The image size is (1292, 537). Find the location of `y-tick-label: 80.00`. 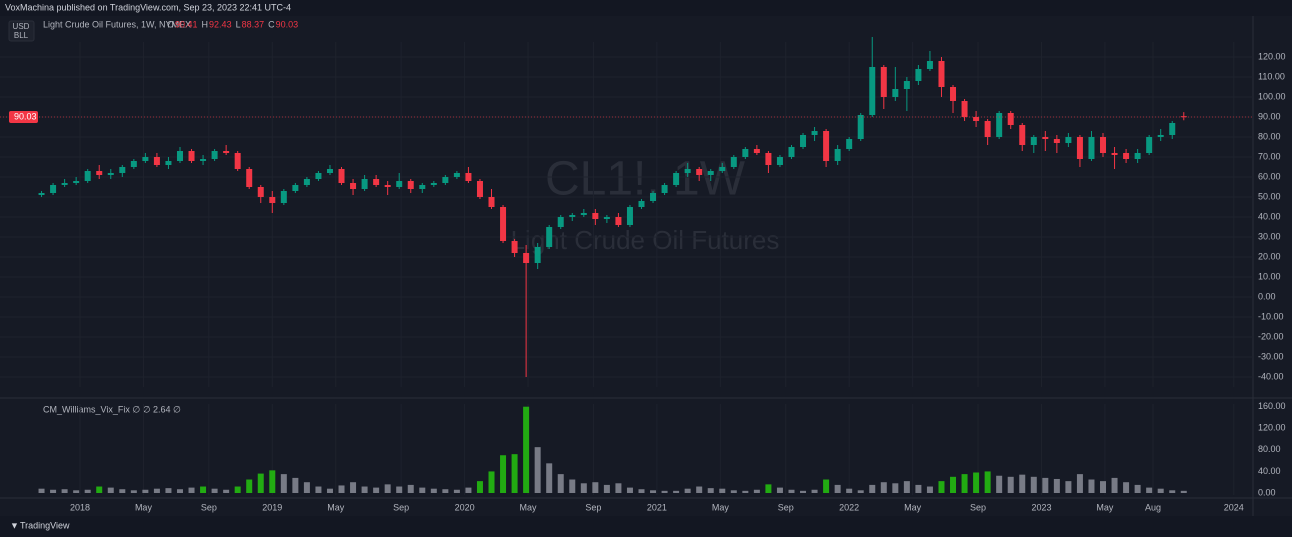

y-tick-label: 80.00 is located at coordinates (1269, 449).